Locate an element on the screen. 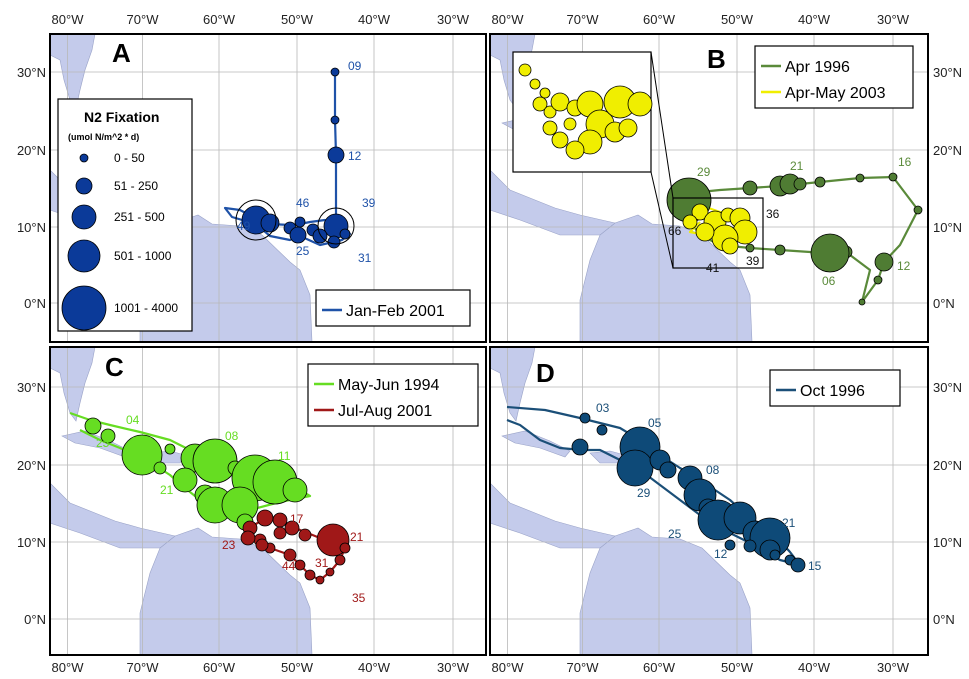 Image resolution: width=969 pixels, height=679 pixels. legend-label: Jul-Aug 2001 is located at coordinates (385, 411).